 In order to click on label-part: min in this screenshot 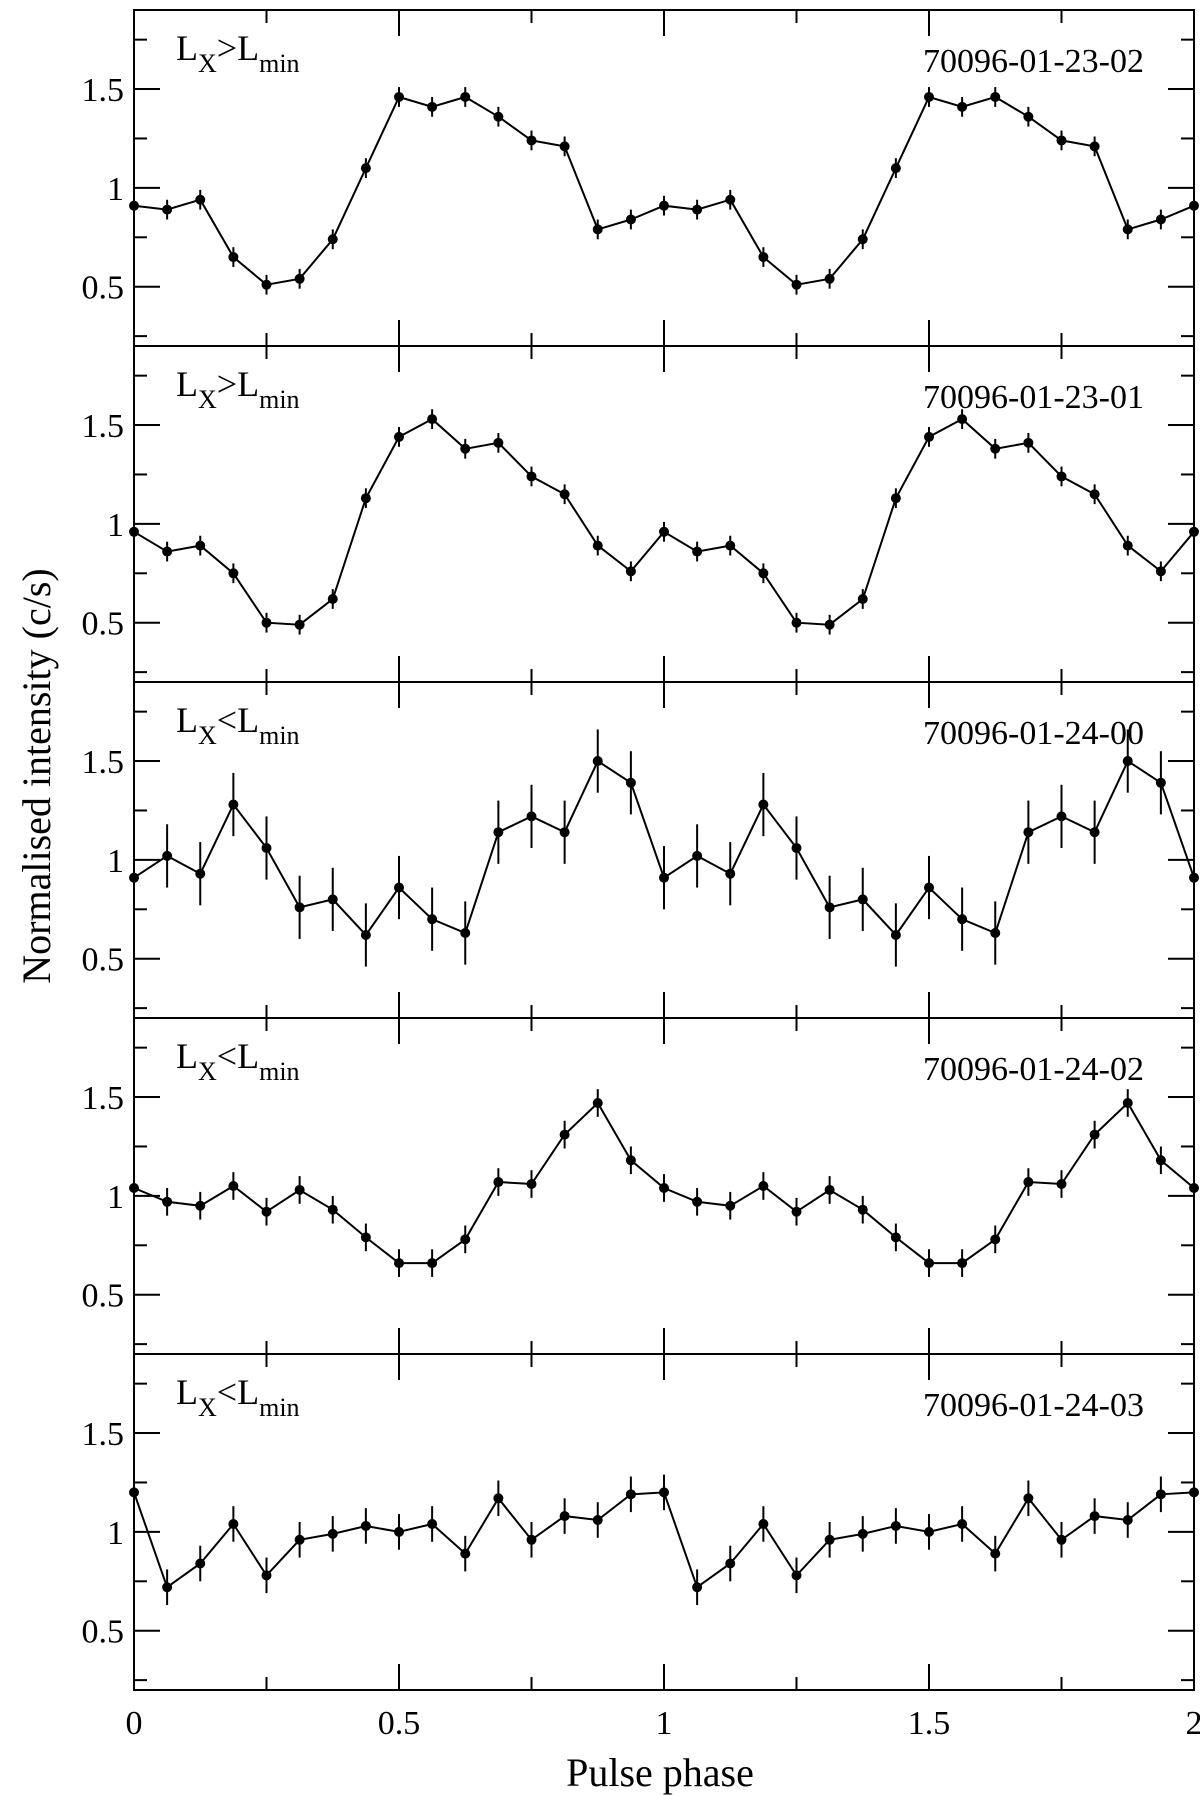, I will do `click(279, 735)`.